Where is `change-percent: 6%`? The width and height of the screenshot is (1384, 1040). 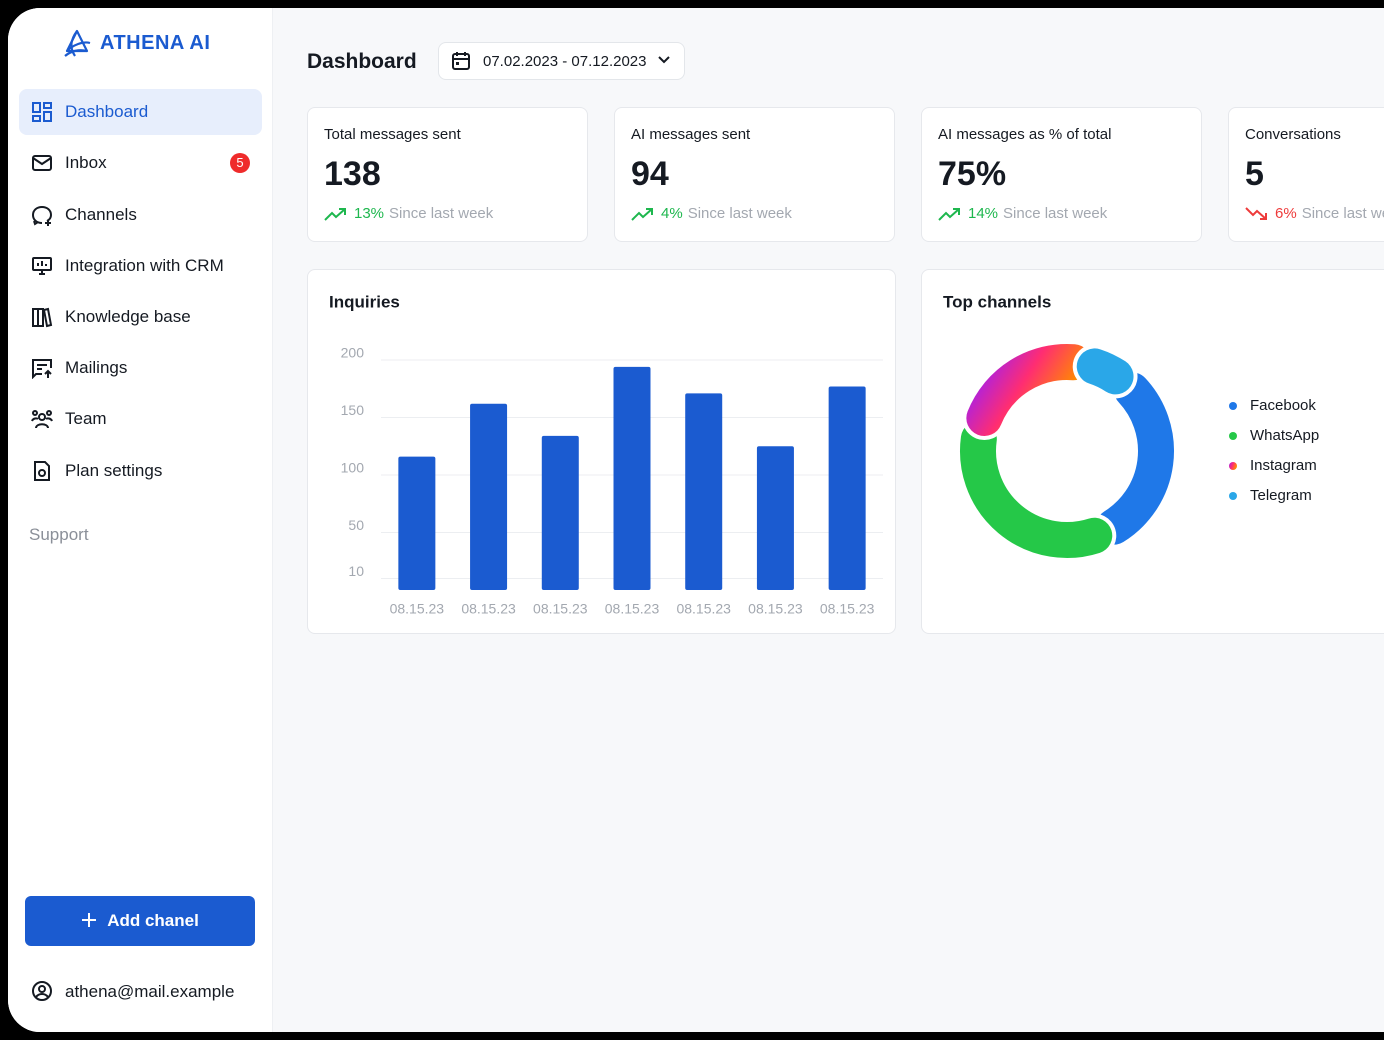 change-percent: 6% is located at coordinates (1286, 213).